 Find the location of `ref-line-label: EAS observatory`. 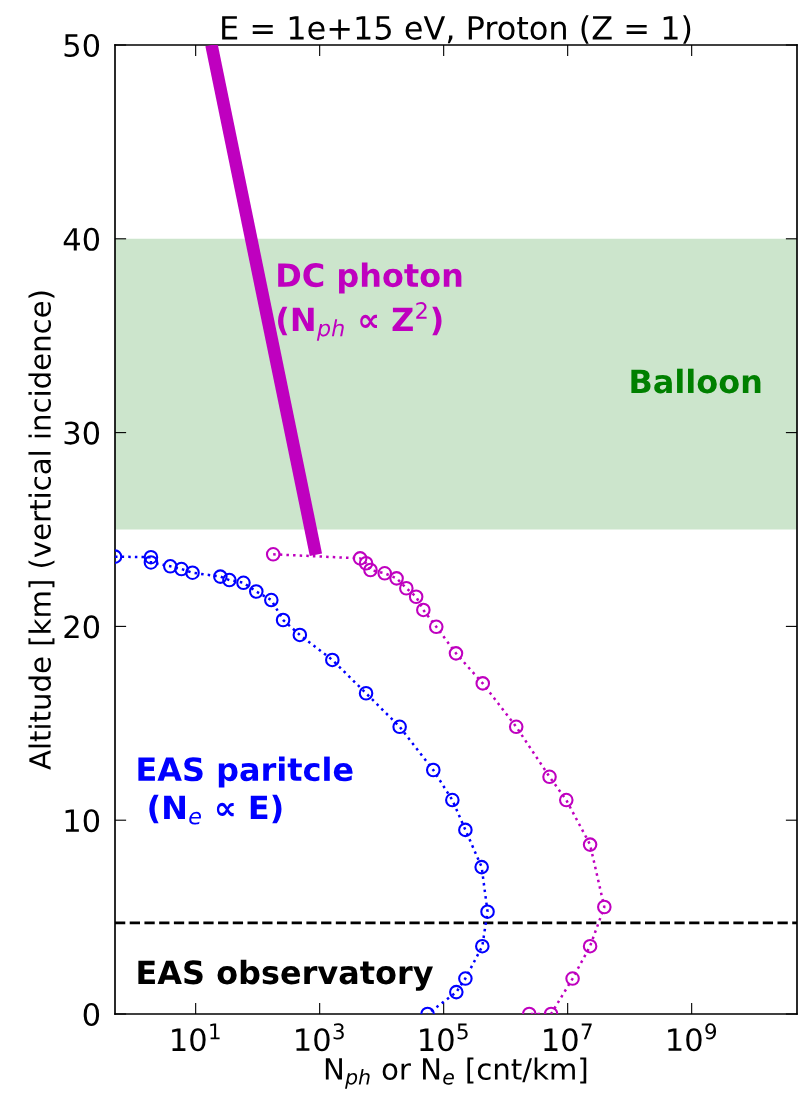

ref-line-label: EAS observatory is located at coordinates (285, 975).